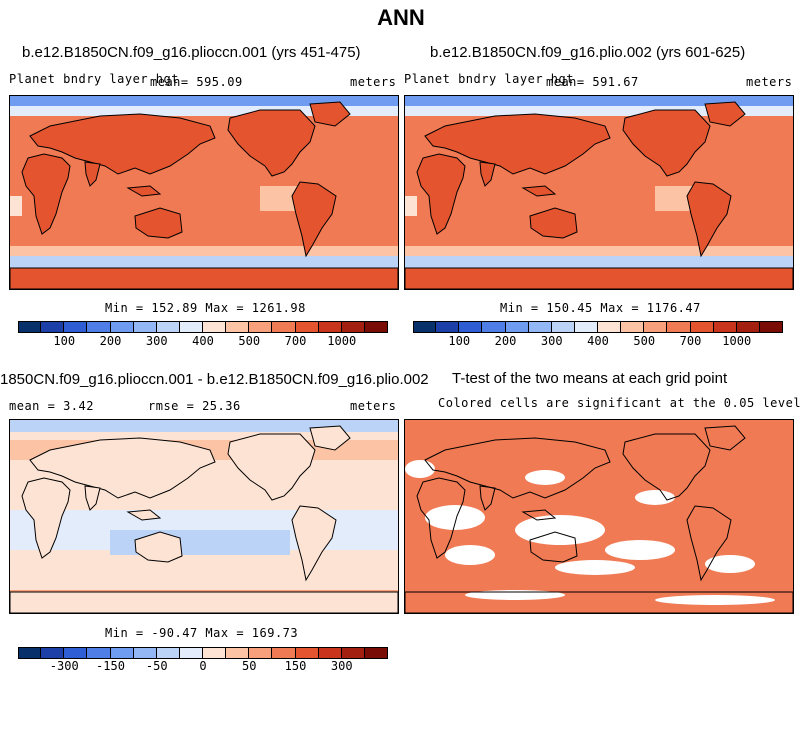  What do you see at coordinates (373, 406) in the screenshot?
I see `panel3-units: meters` at bounding box center [373, 406].